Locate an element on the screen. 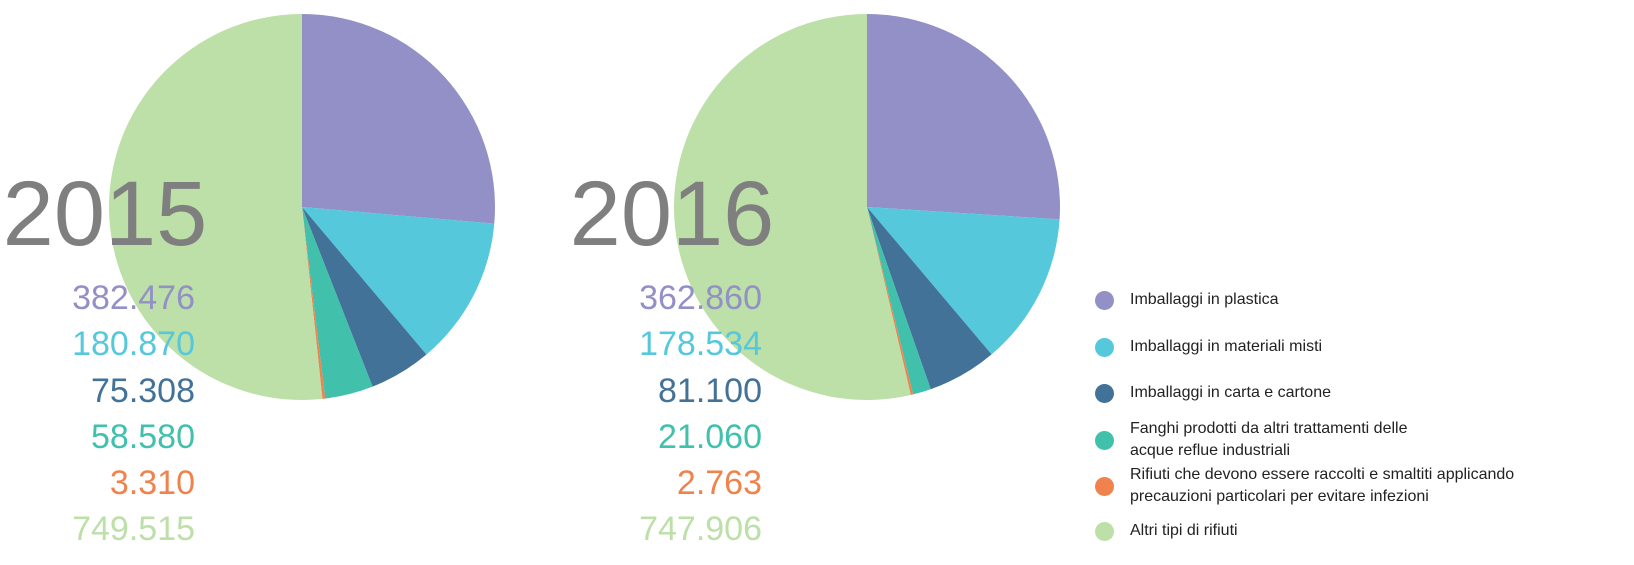 The width and height of the screenshot is (1634, 565). legend-item: Imballaggi in materiali misti is located at coordinates (1355, 347).